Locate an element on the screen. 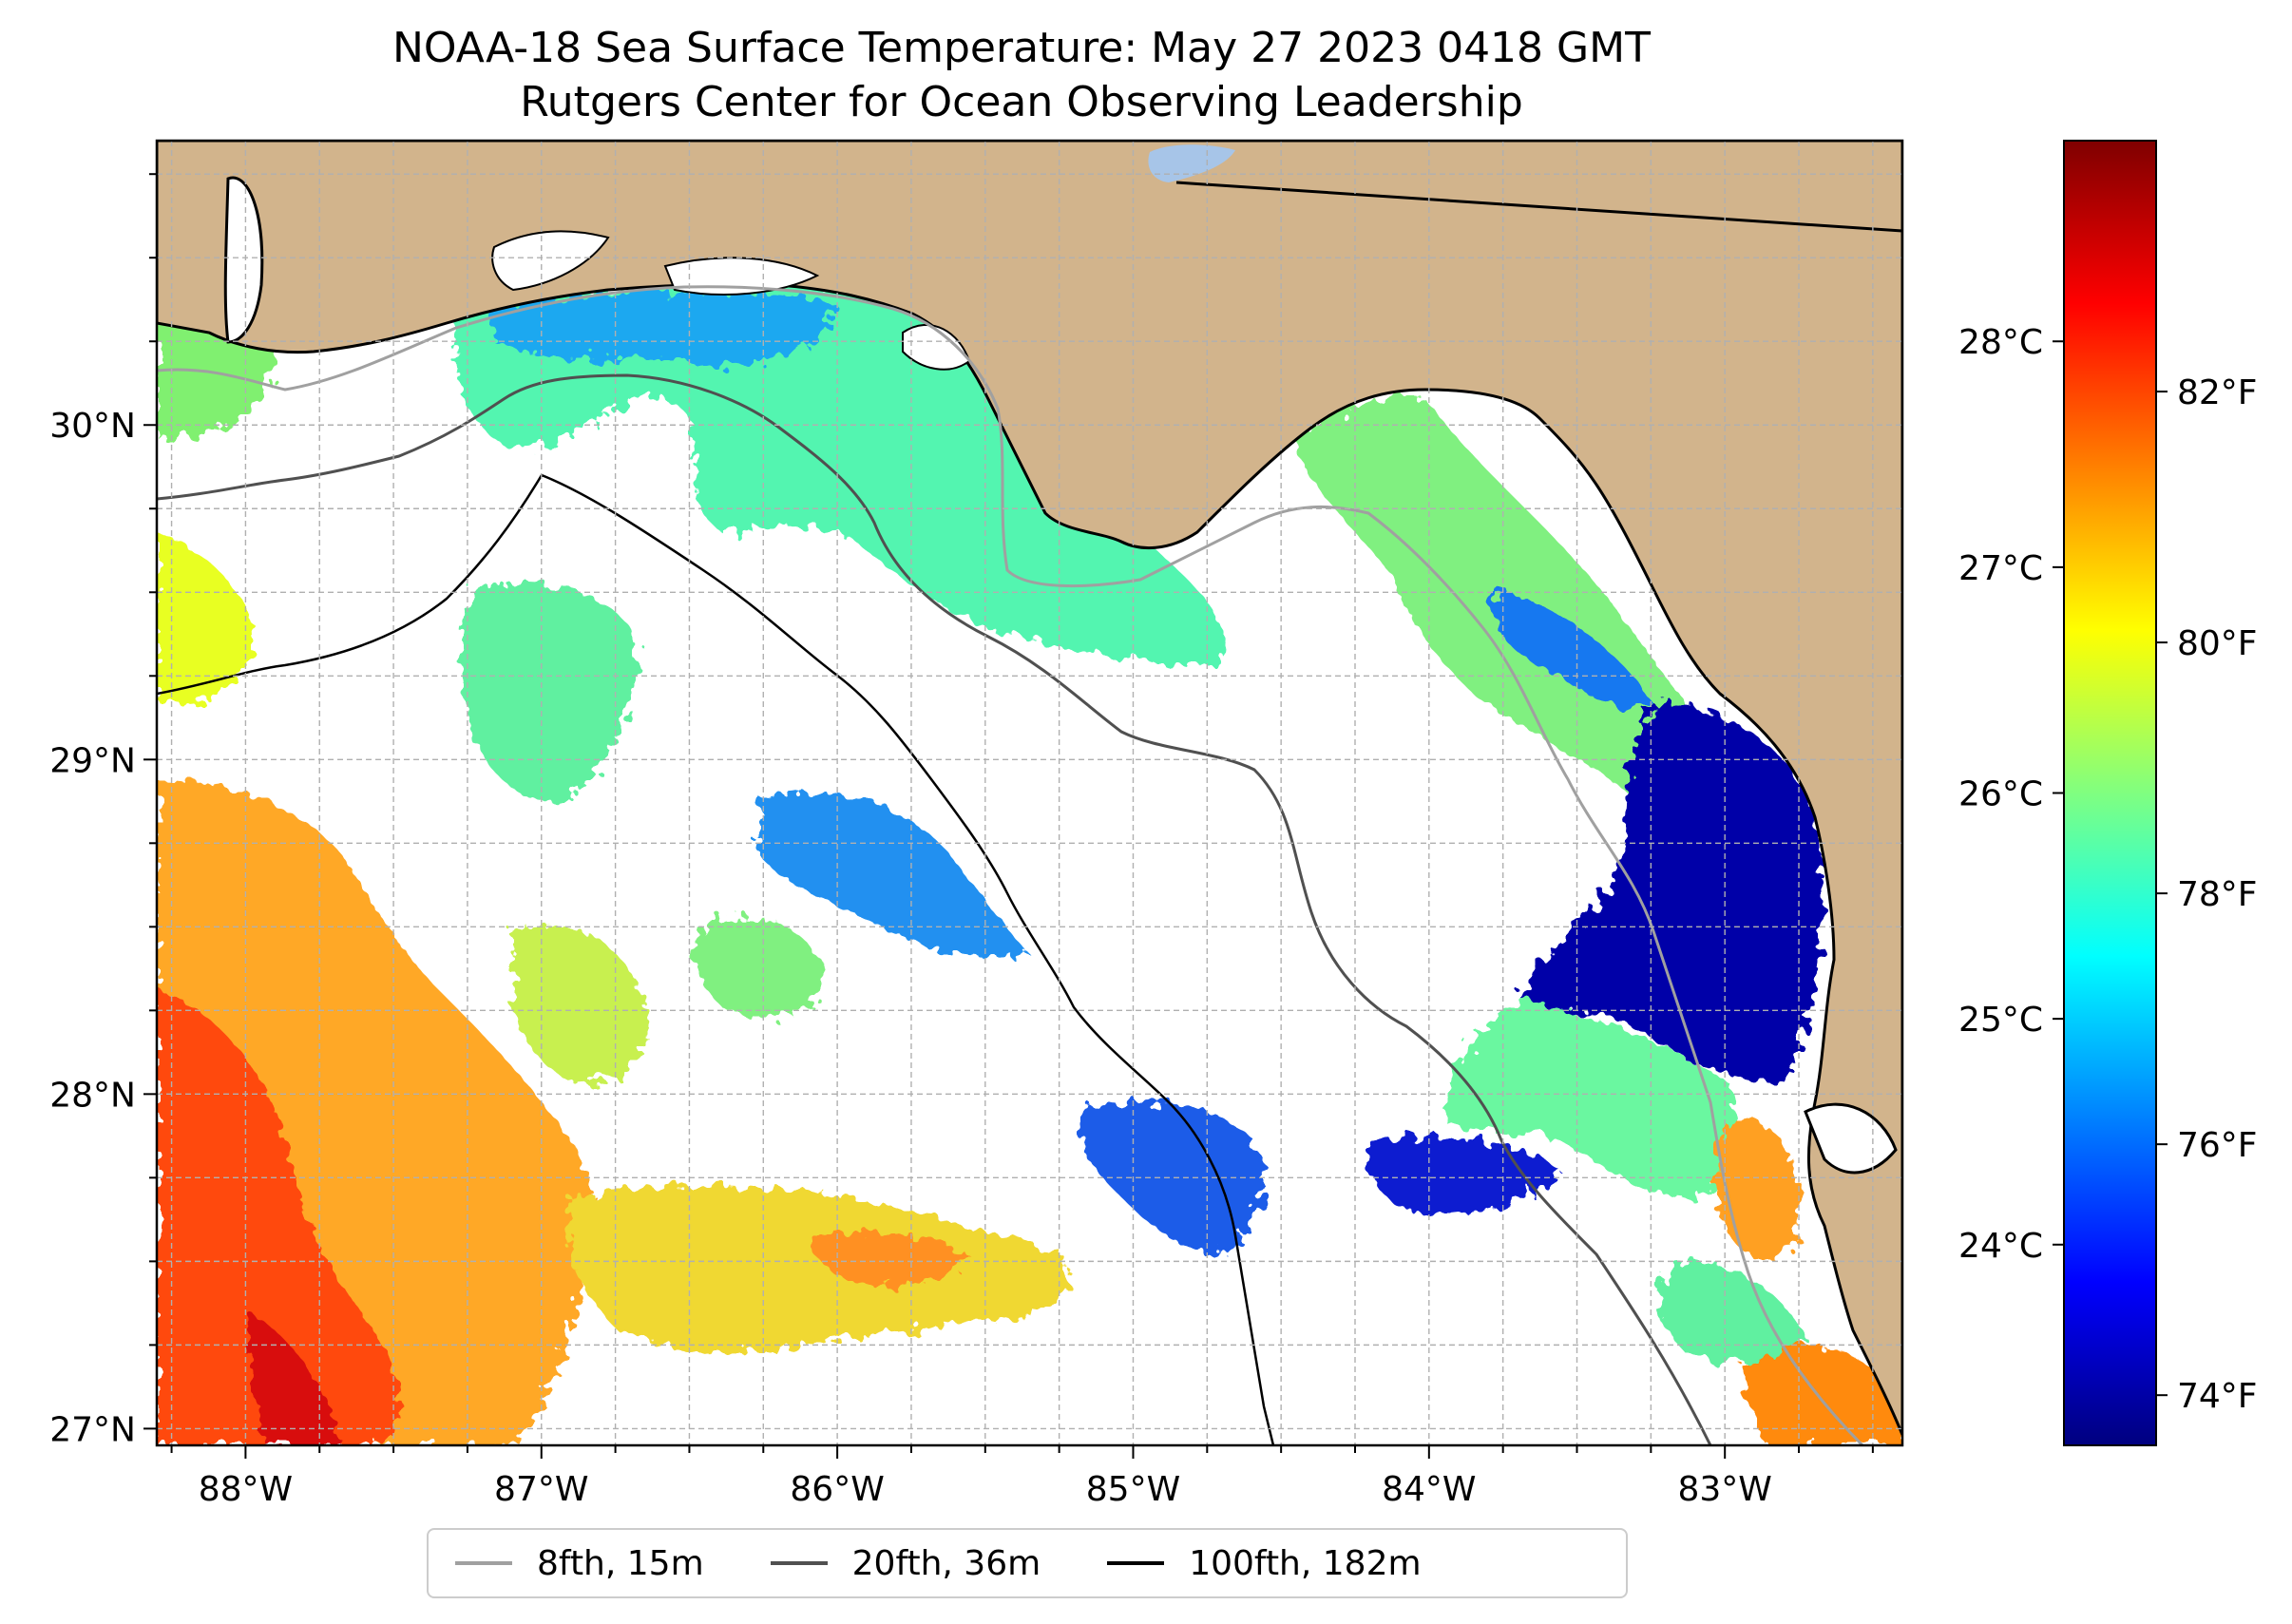  lat-tick-label: 30°N is located at coordinates (92, 426).